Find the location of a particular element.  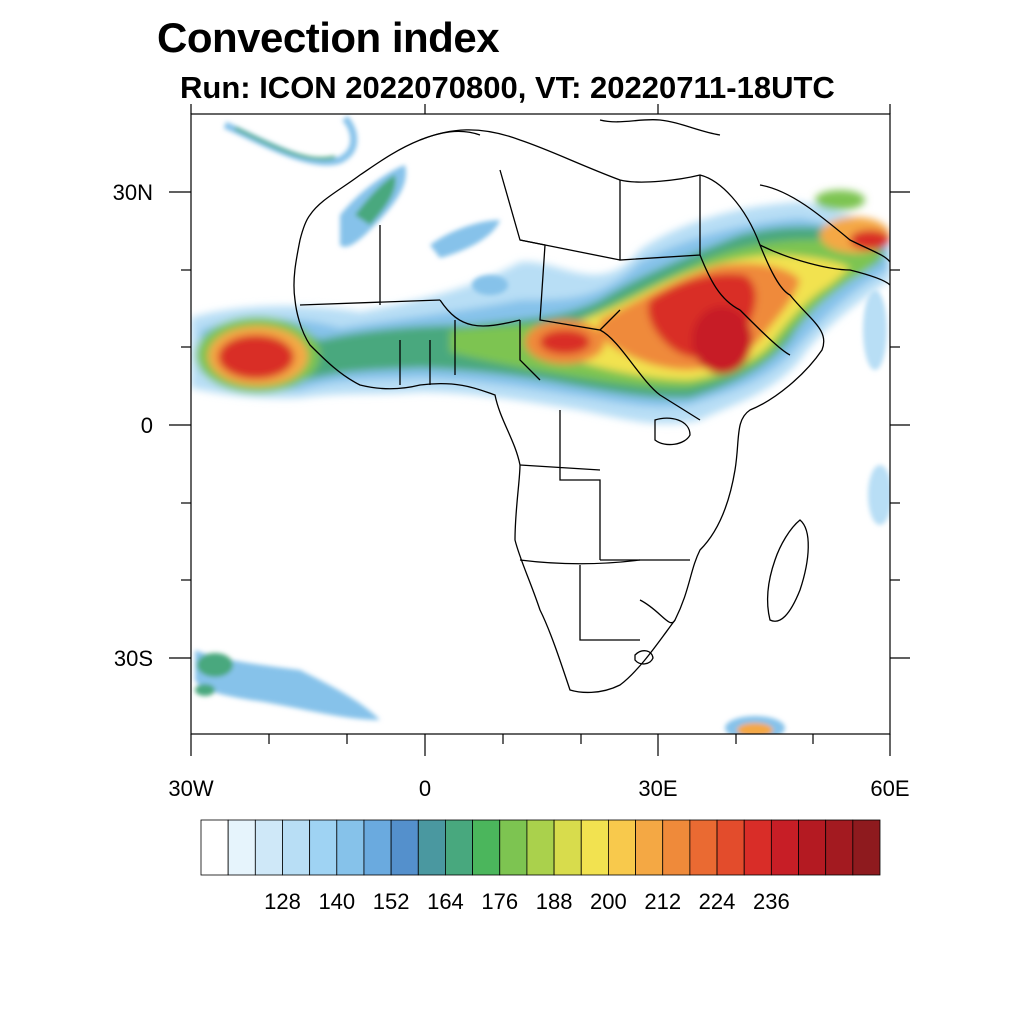

lon-label-0: 0 is located at coordinates (425, 788).